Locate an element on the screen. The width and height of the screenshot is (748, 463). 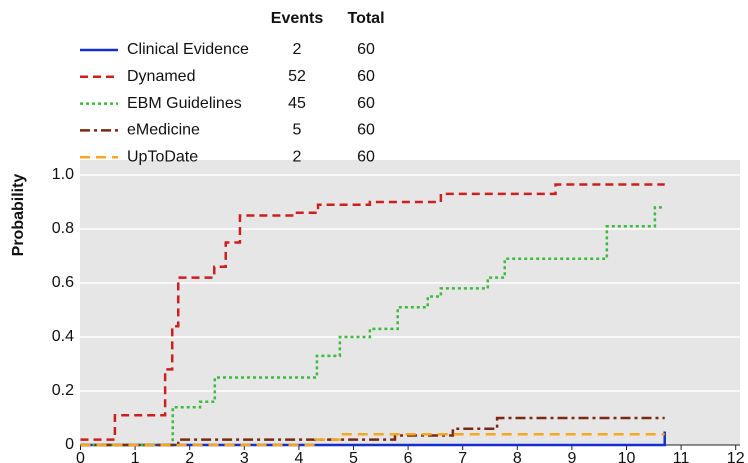
y-tick-label: 0 is located at coordinates (69, 444).